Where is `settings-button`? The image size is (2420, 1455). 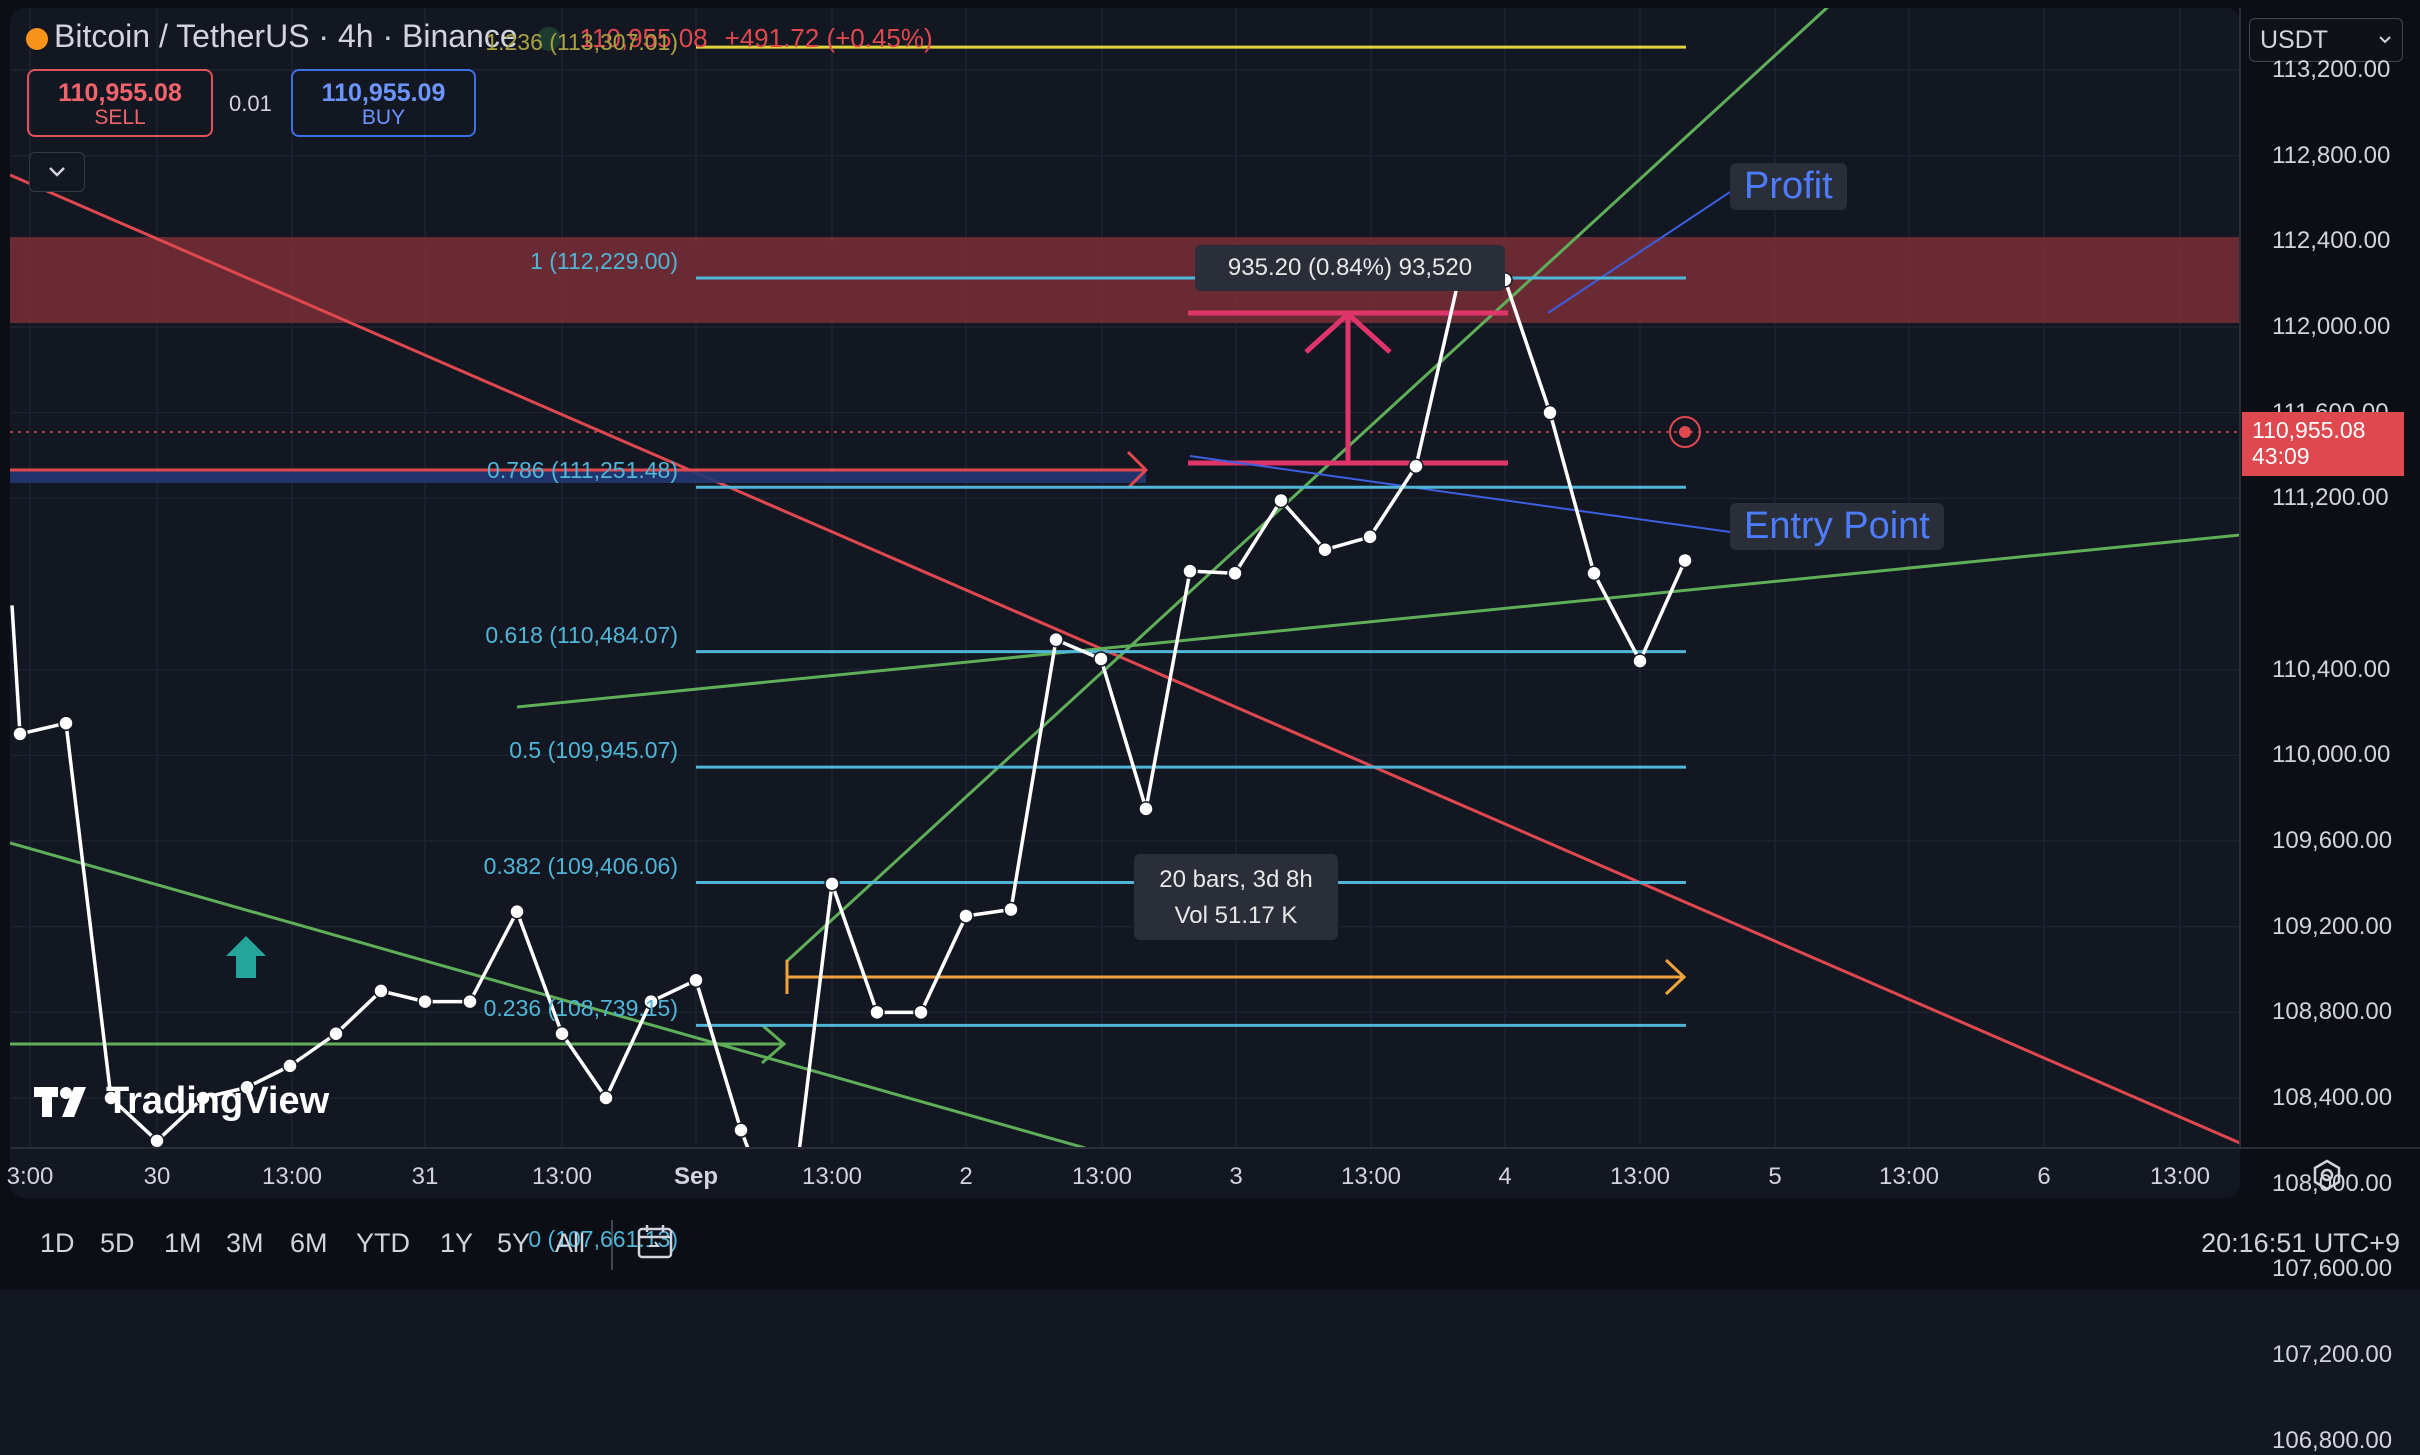
settings-button is located at coordinates (2327, 1177).